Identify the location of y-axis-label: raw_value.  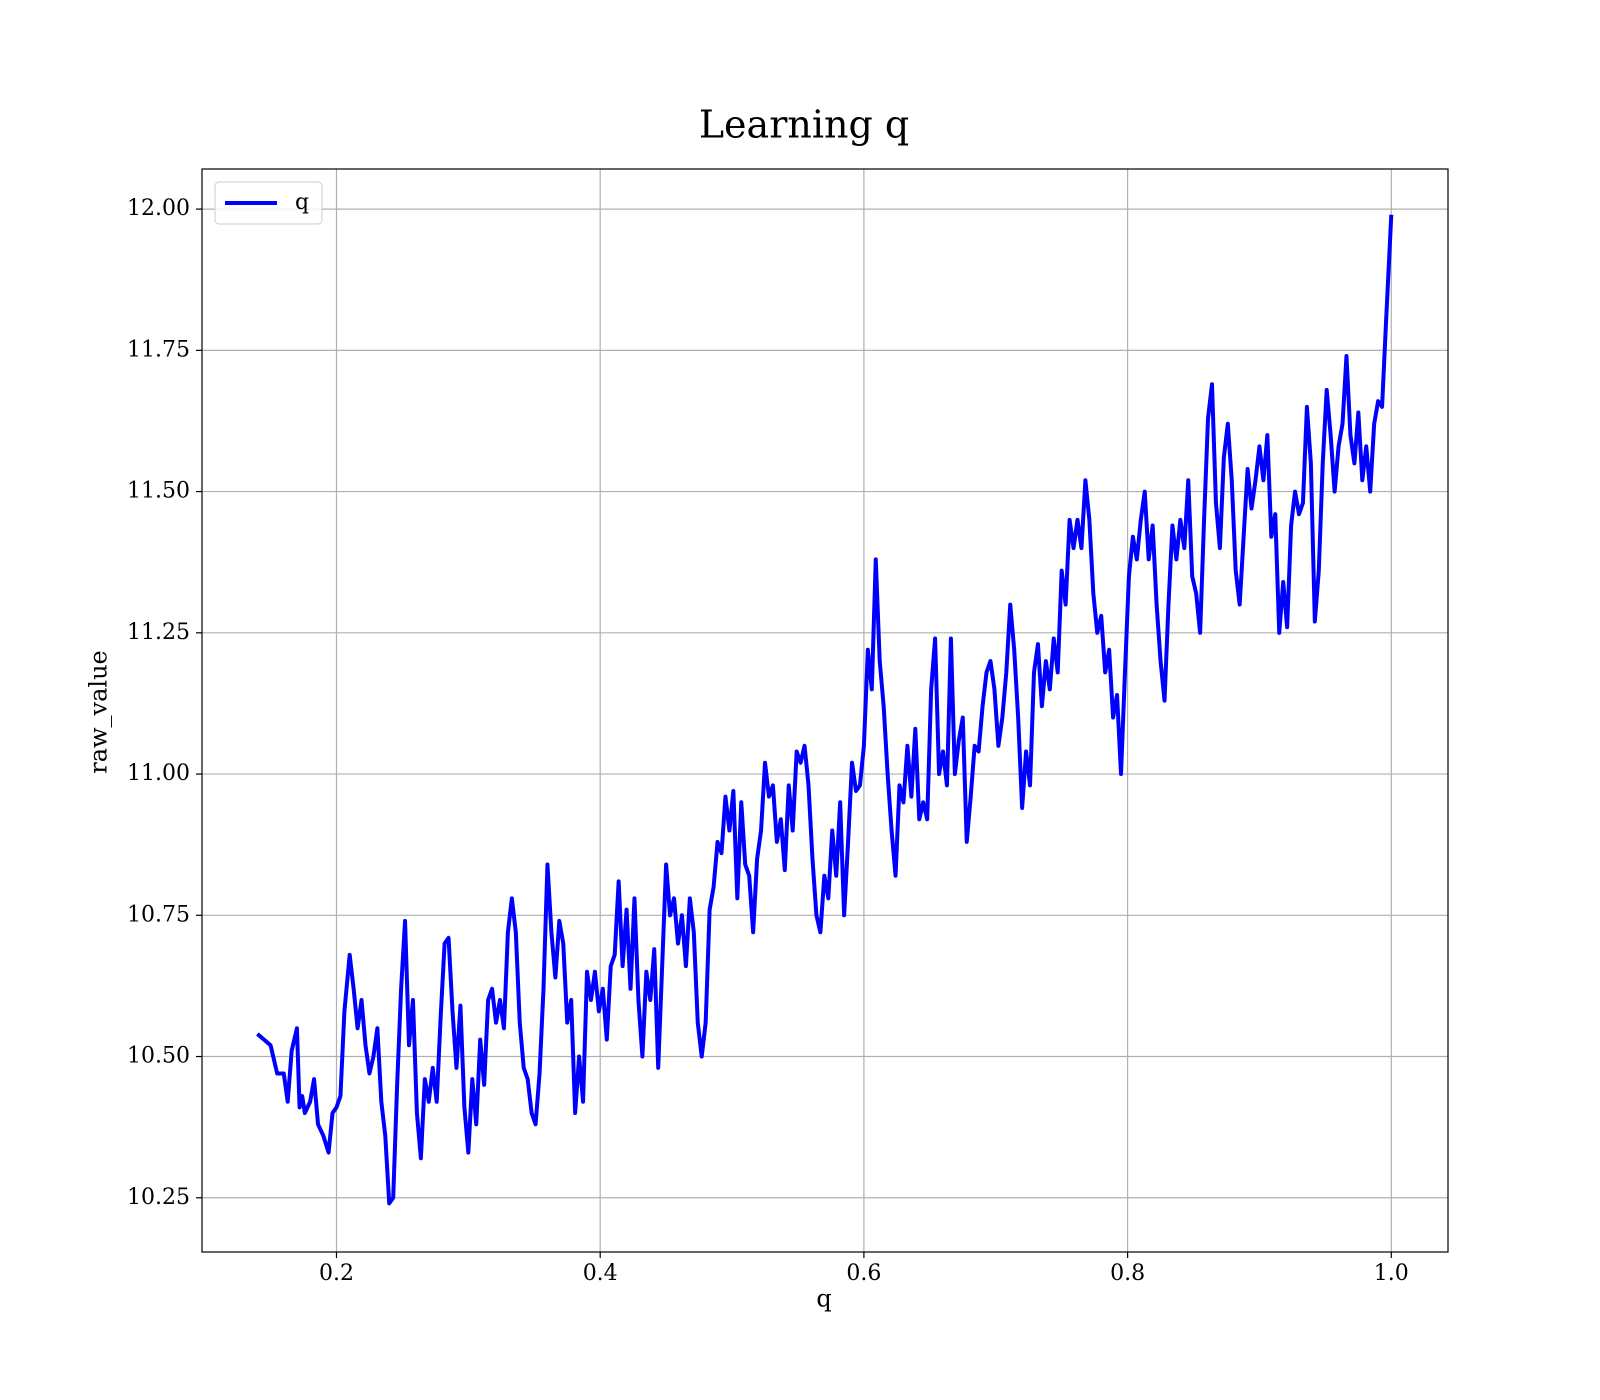
(99, 712).